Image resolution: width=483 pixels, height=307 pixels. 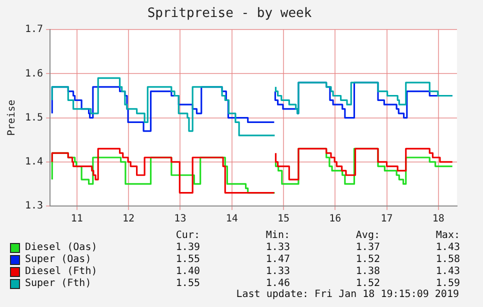 I want to click on legend-label: Super (Oas), so click(x=58, y=259).